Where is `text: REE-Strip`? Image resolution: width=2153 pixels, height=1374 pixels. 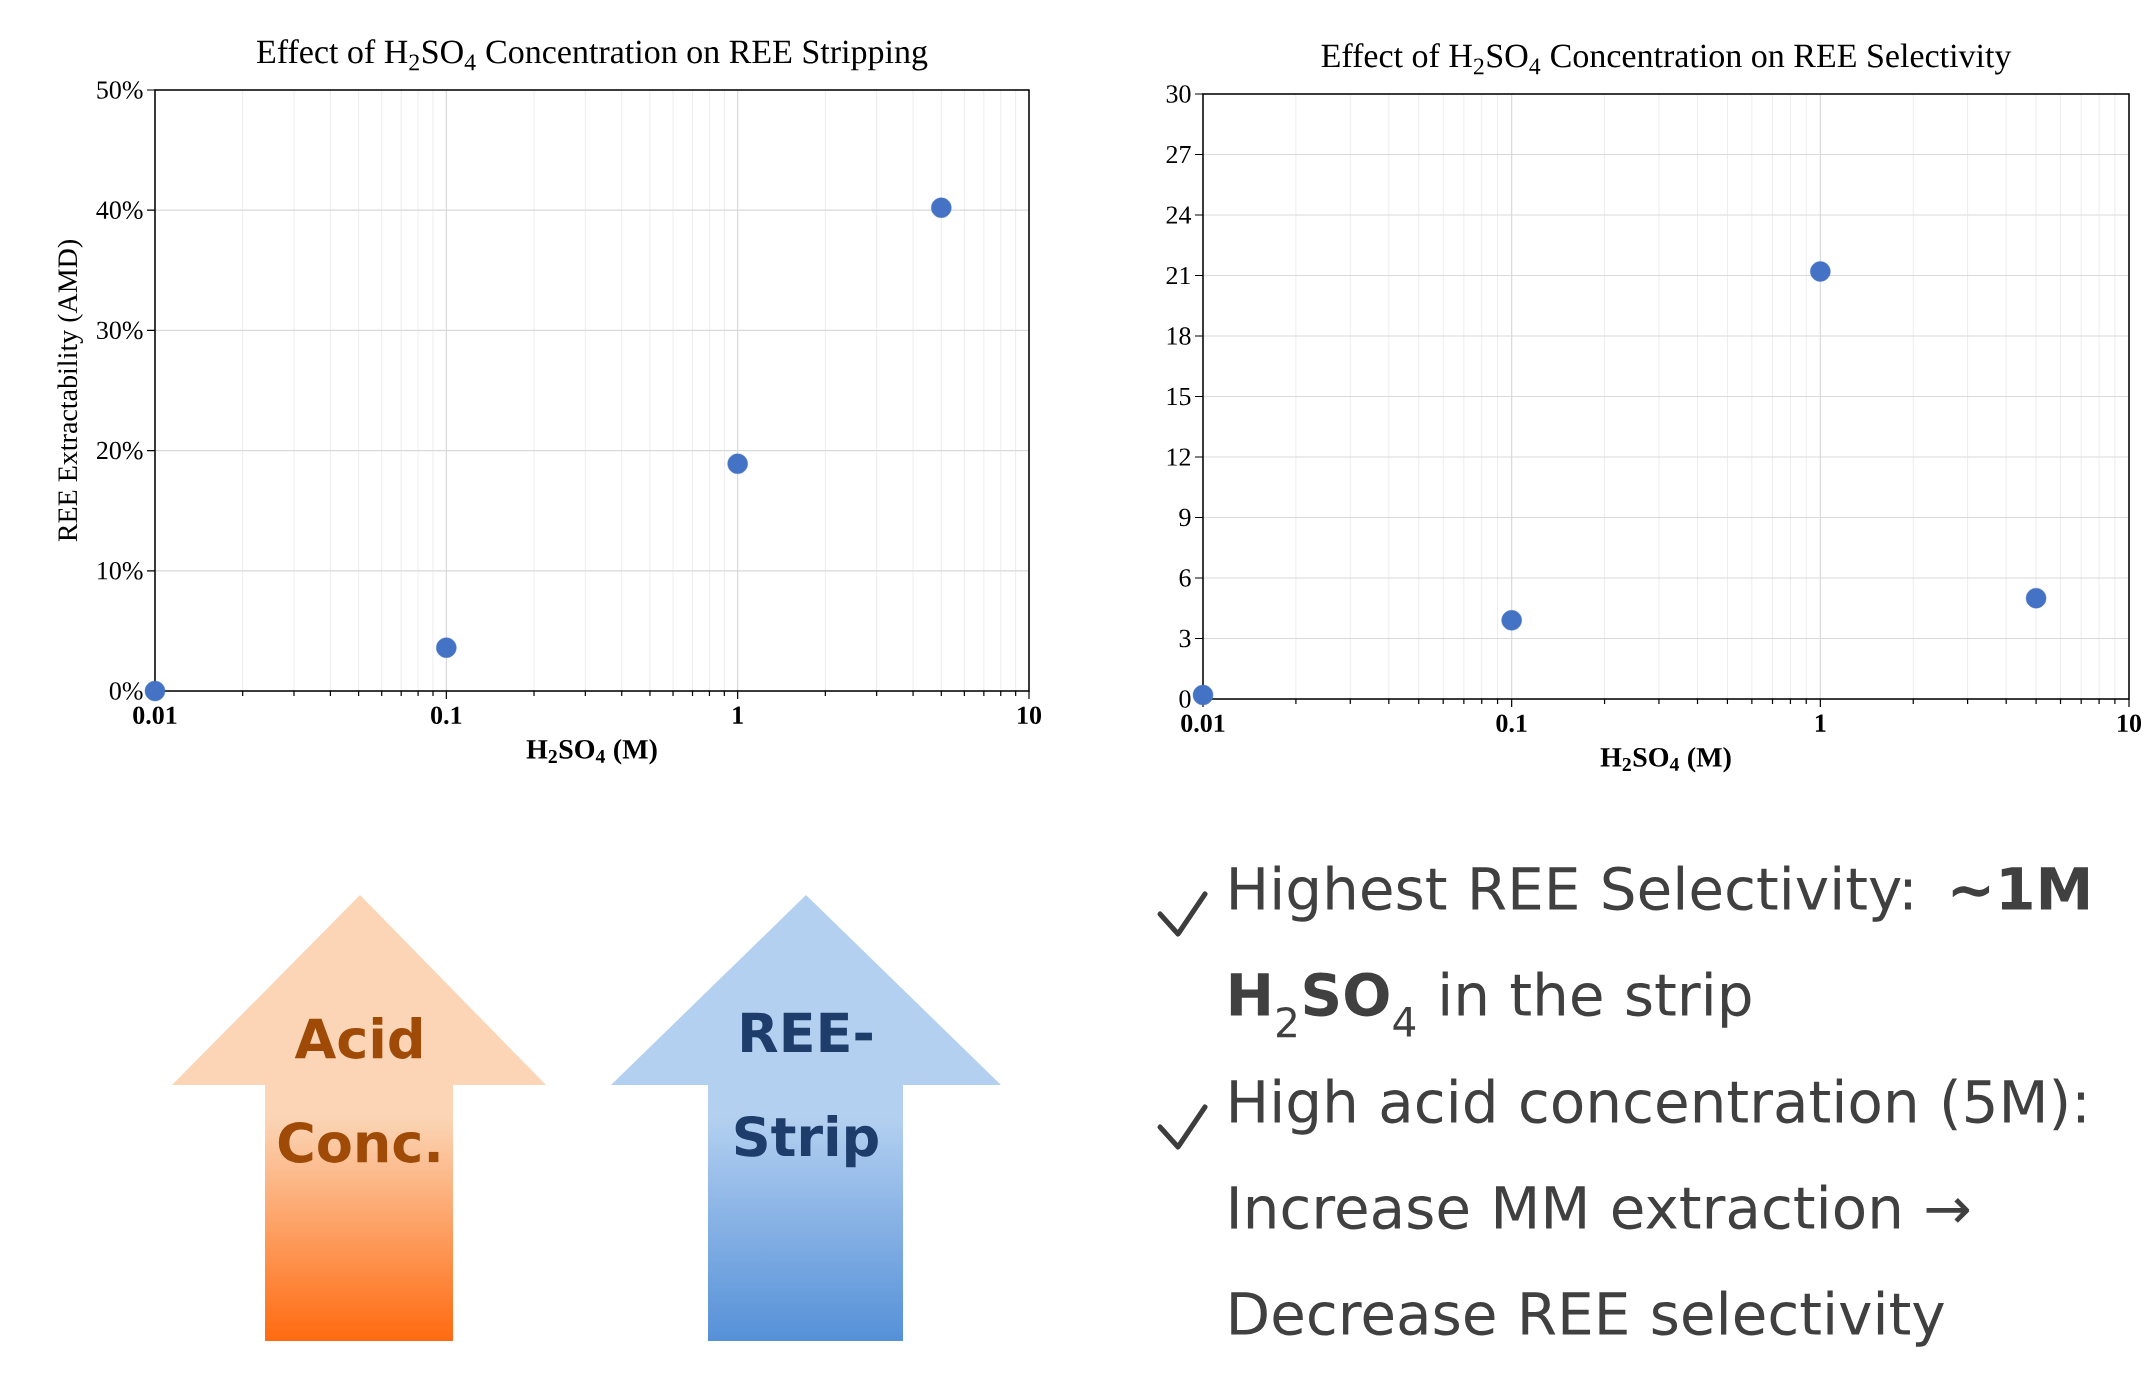 text: REE-Strip is located at coordinates (806, 1090).